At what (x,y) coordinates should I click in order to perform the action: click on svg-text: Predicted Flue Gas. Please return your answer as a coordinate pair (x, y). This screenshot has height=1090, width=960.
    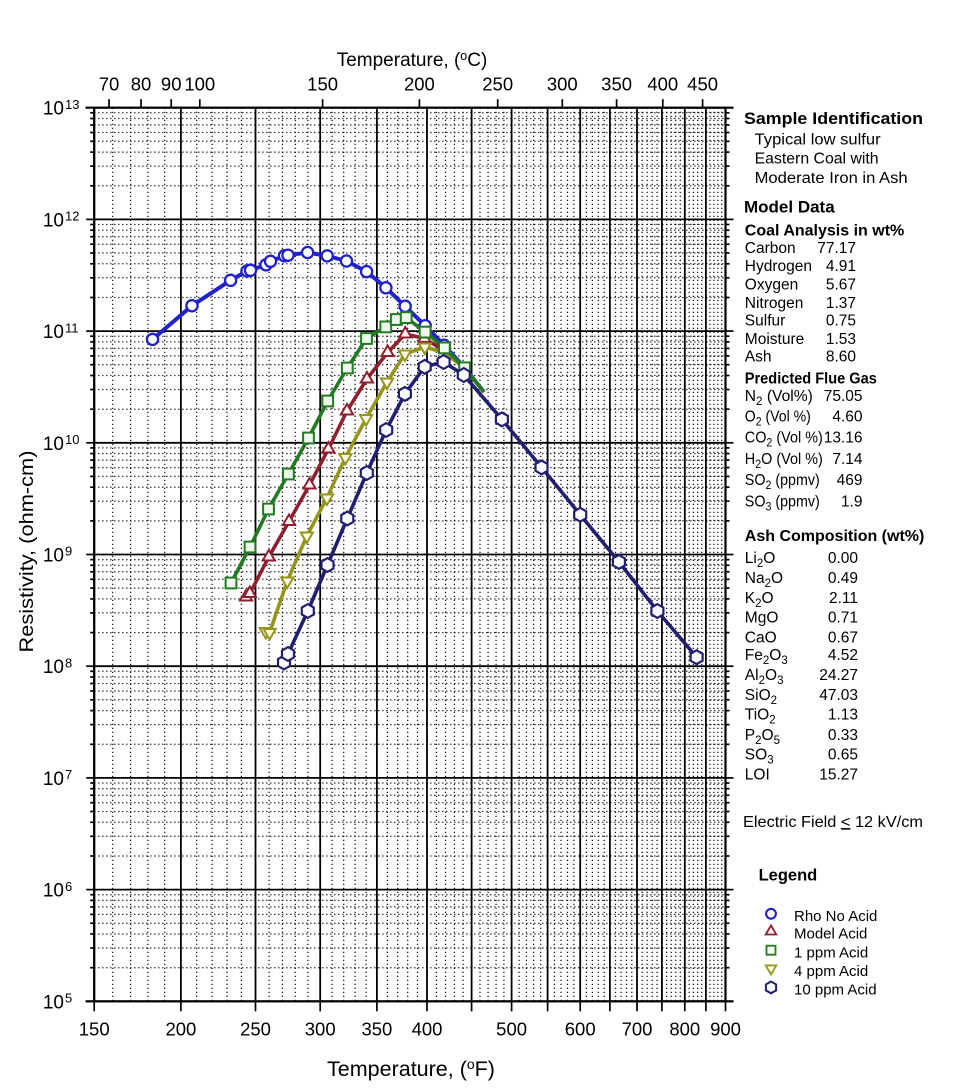
    Looking at the image, I should click on (811, 378).